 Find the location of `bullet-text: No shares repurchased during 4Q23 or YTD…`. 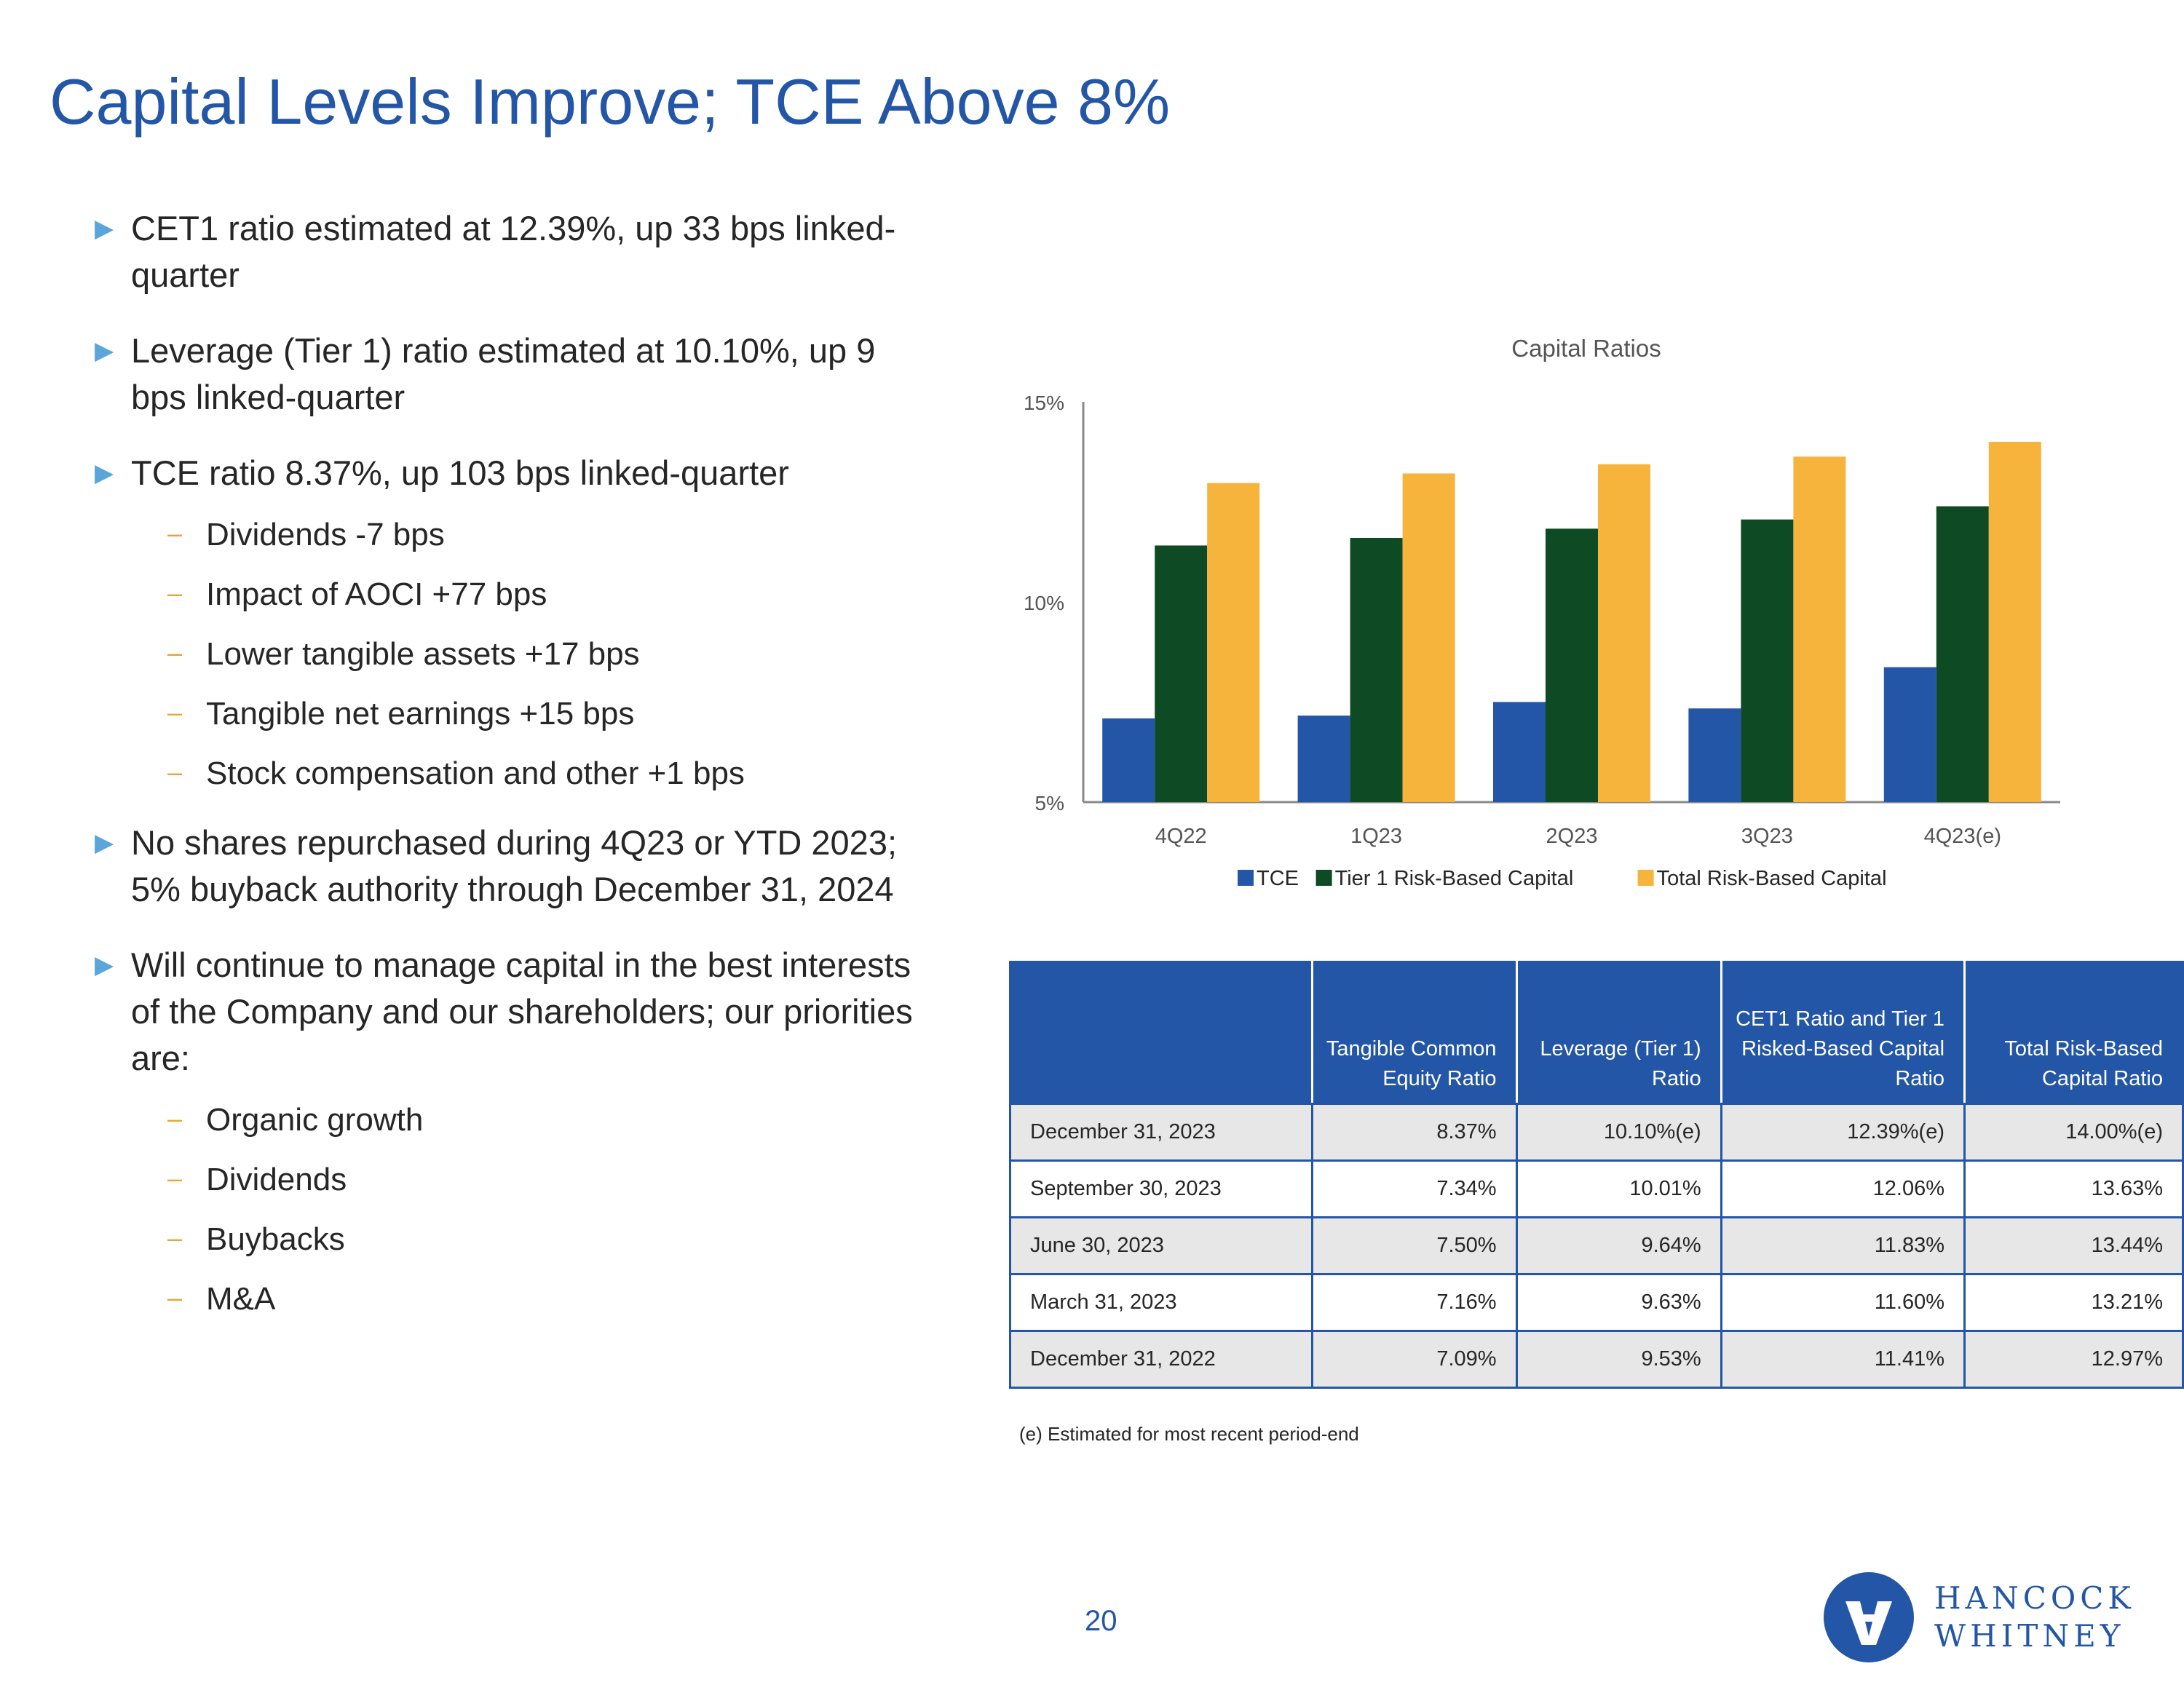

bullet-text: No shares repurchased during 4Q23 or YTD… is located at coordinates (514, 865).